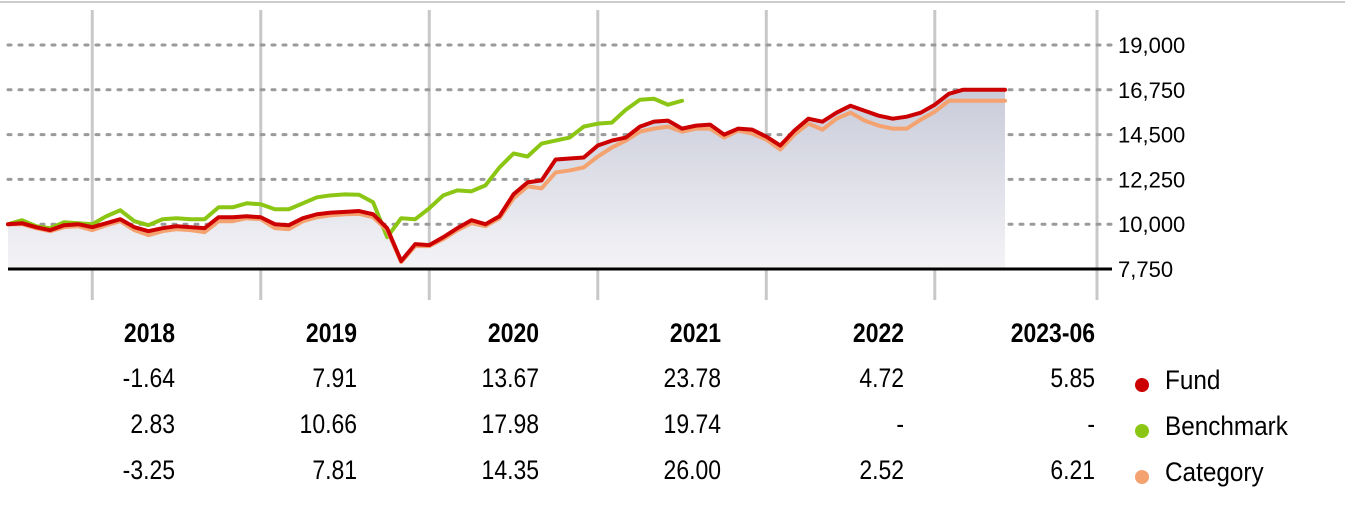  What do you see at coordinates (1052, 333) in the screenshot?
I see `year-header: 2023-06` at bounding box center [1052, 333].